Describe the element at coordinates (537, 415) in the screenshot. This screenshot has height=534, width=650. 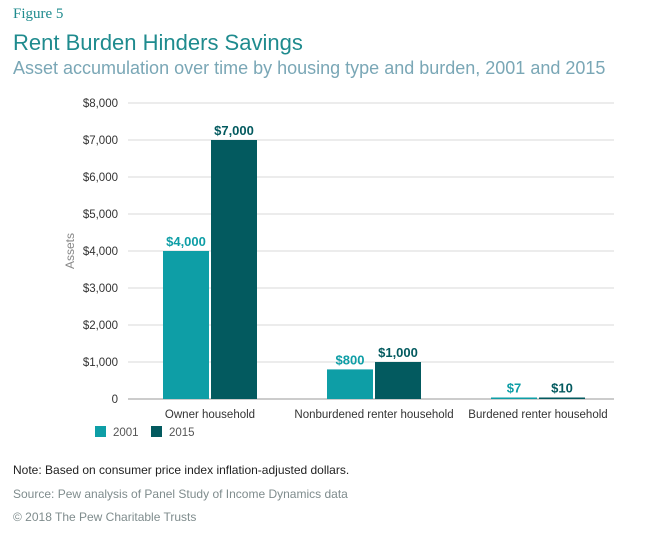
I see `category-label: Burdened renter household` at that location.